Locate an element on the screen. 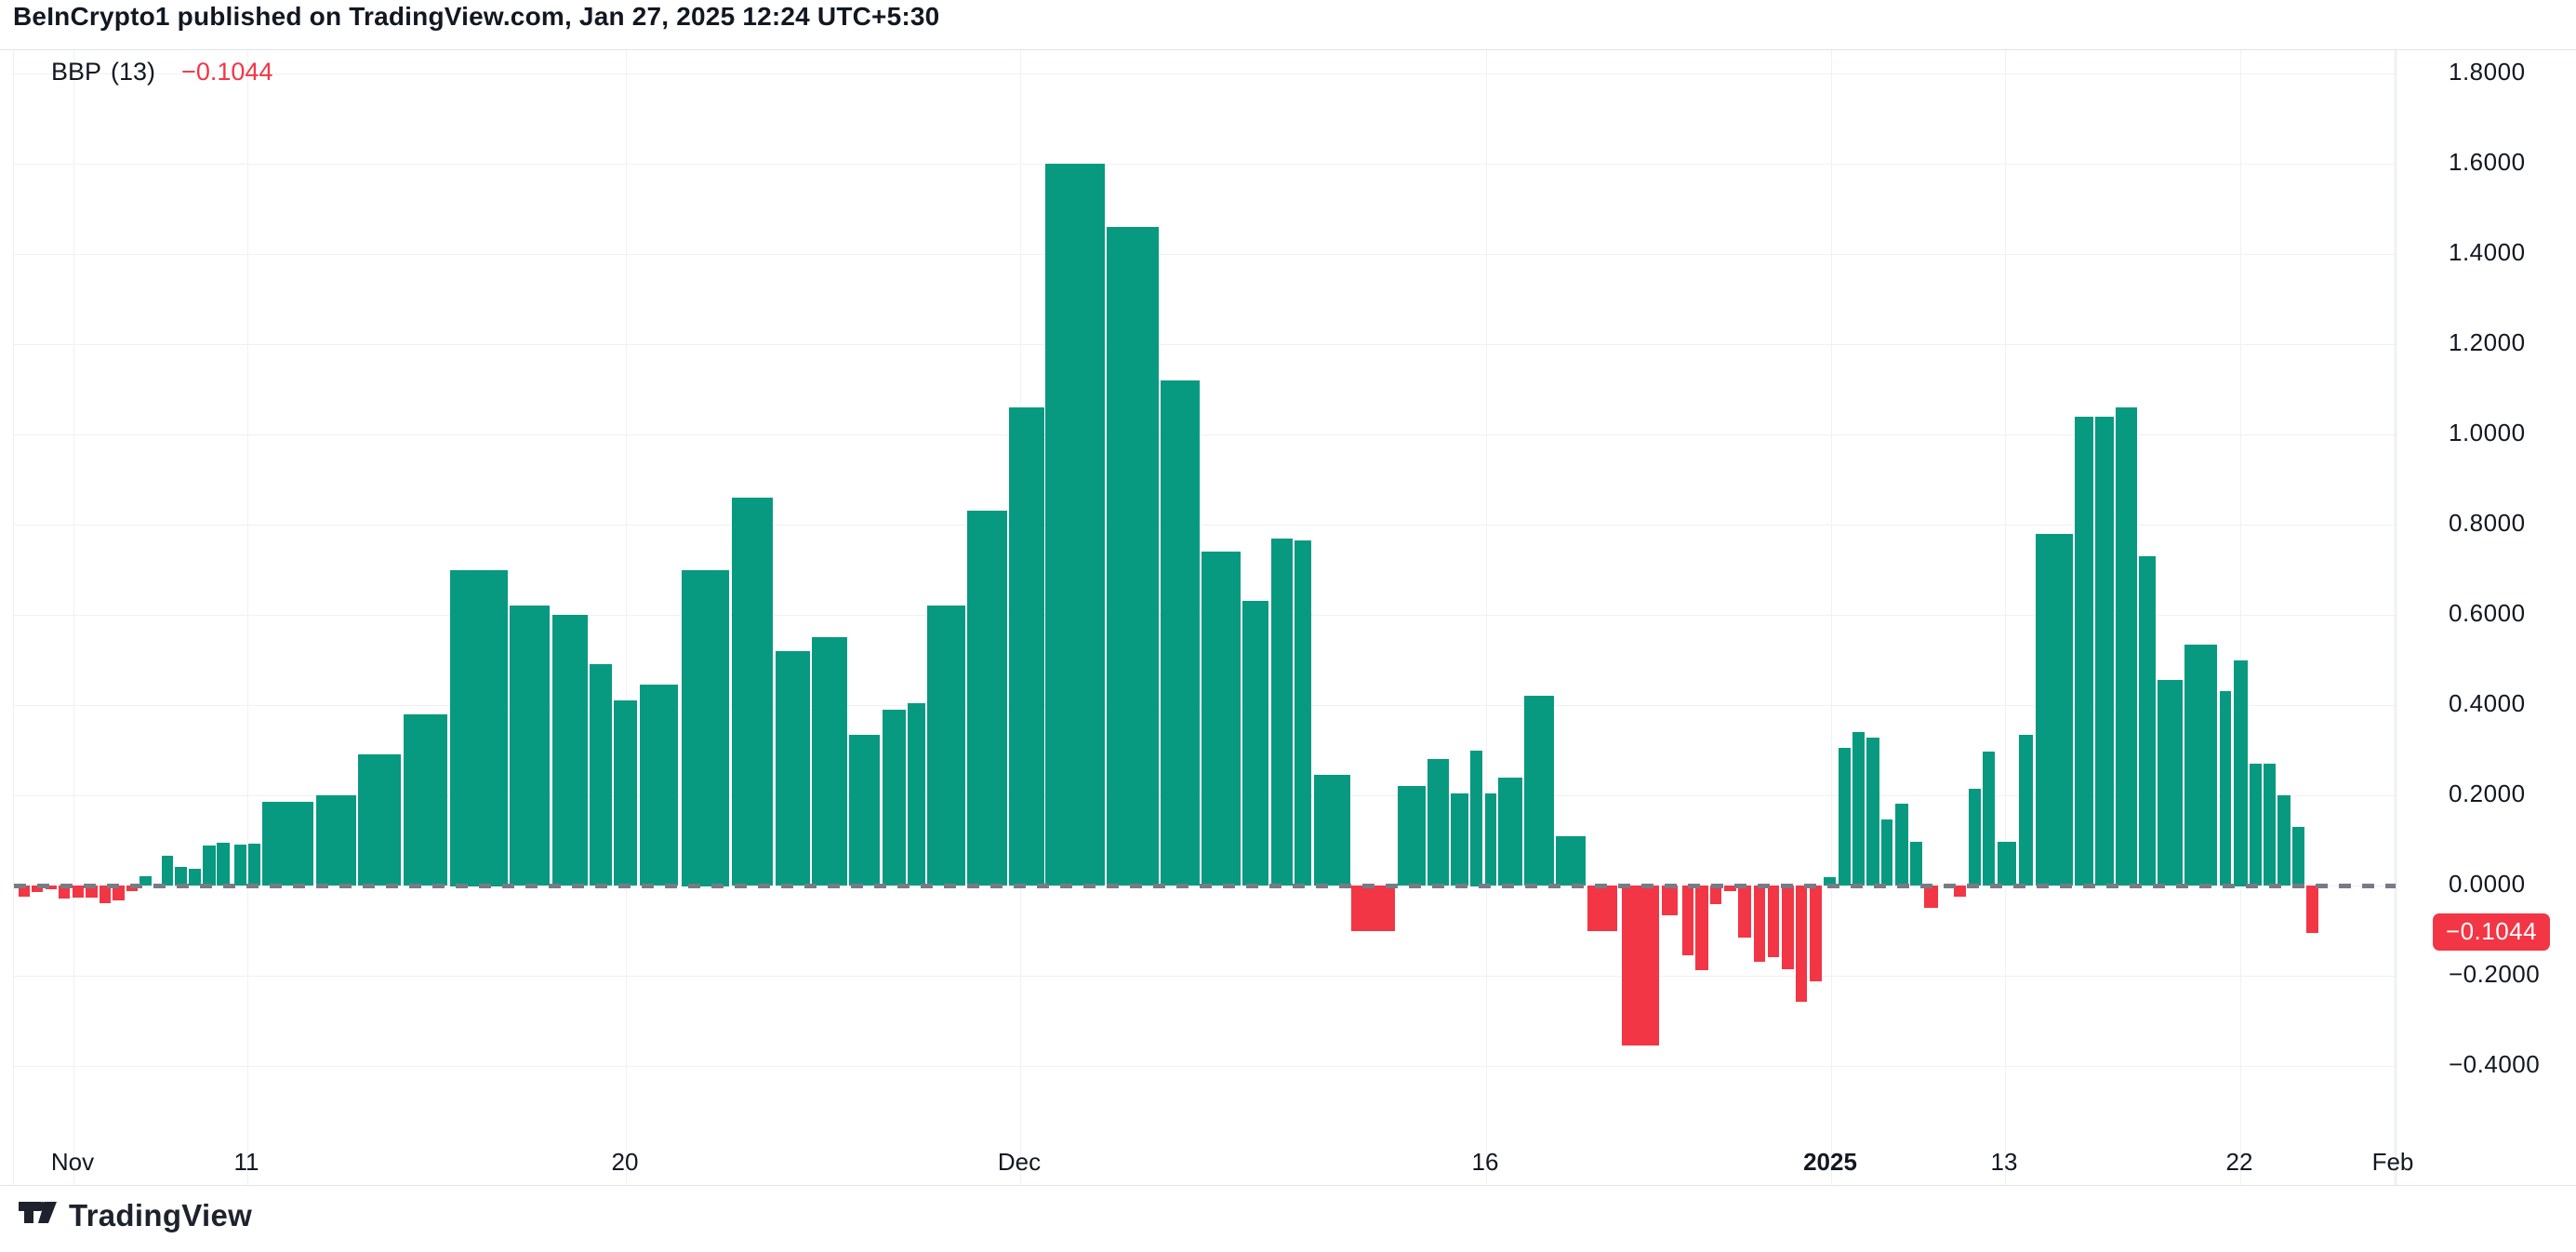 The height and width of the screenshot is (1252, 2576). price-scale-label: 1.6000 is located at coordinates (2487, 162).